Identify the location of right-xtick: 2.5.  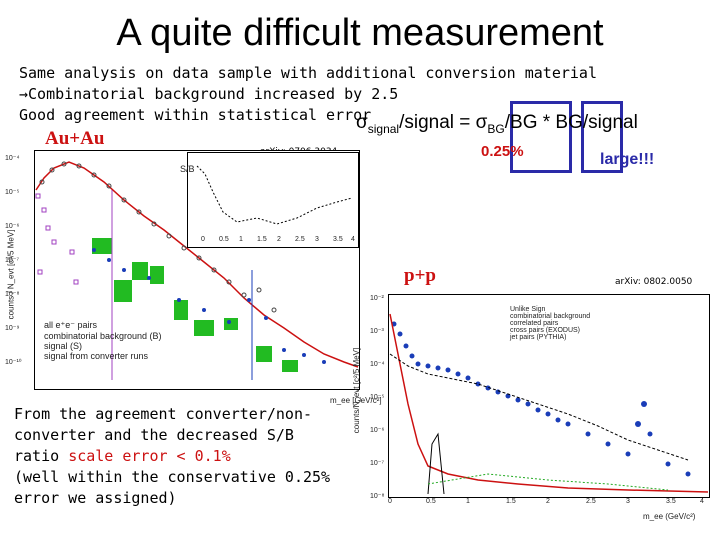
(591, 501).